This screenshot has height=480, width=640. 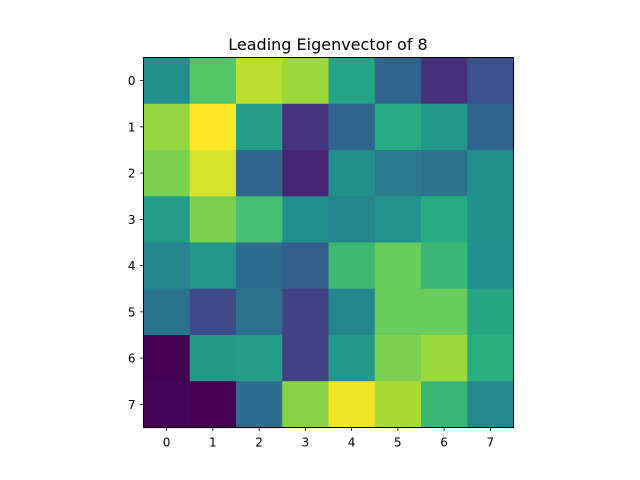 What do you see at coordinates (136, 243) in the screenshot?
I see `y-axis: 0 1 2 3 4 5 6 7` at bounding box center [136, 243].